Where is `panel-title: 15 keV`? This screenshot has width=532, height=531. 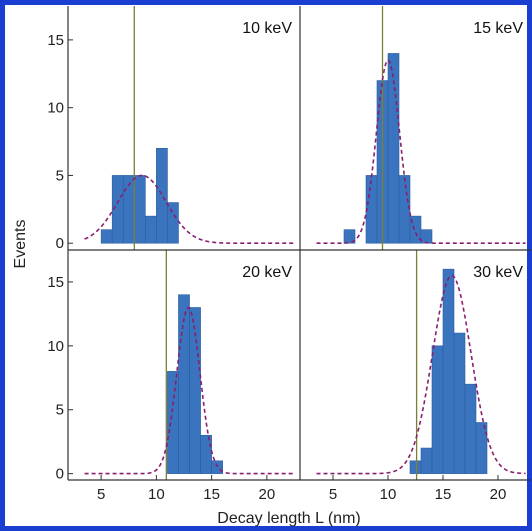 panel-title: 15 keV is located at coordinates (498, 28).